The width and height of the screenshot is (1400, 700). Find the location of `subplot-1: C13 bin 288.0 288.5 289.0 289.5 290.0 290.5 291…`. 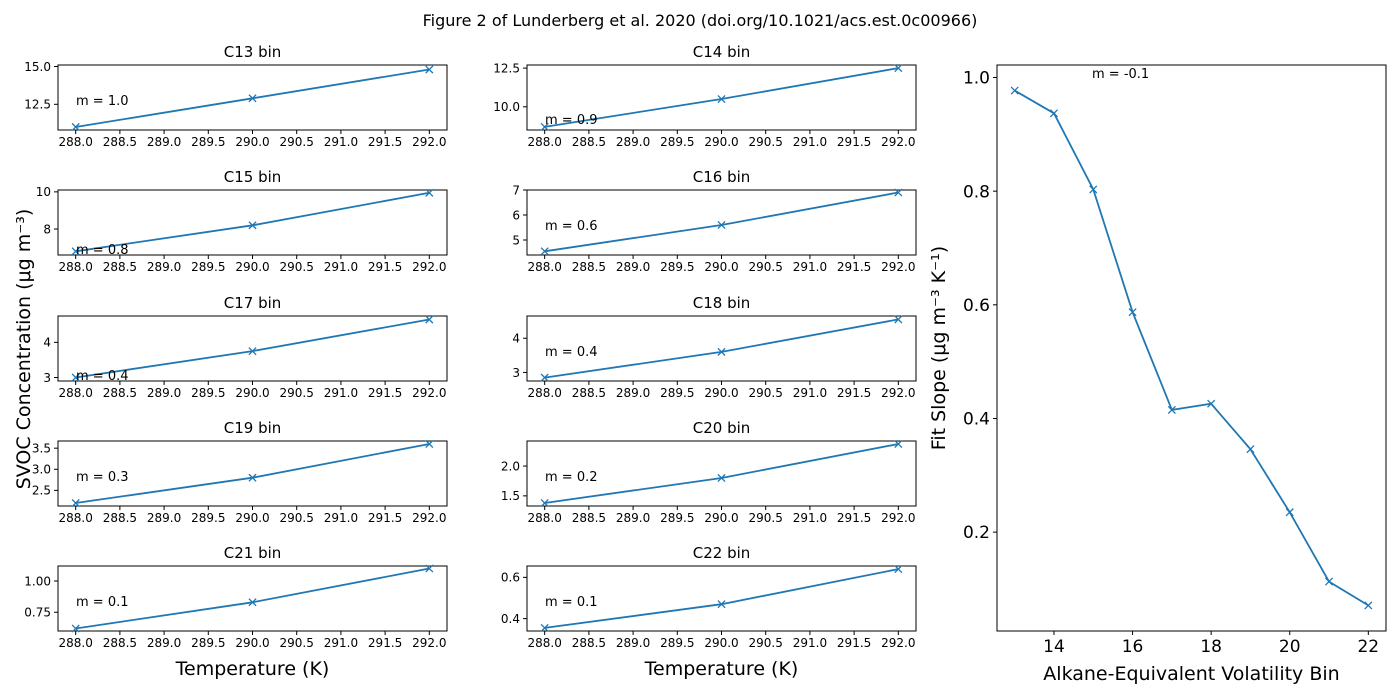

subplot-1: C13 bin 288.0 288.5 289.0 289.5 290.0 290.5 291… is located at coordinates (236, 96).